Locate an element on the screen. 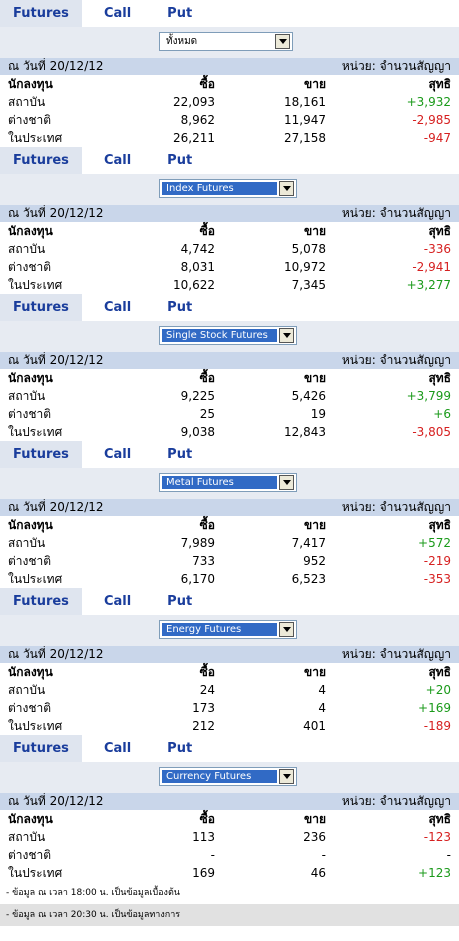 The image size is (459, 941). table-row: สถาบัน 7,989 7,417 +572 is located at coordinates (229, 543).